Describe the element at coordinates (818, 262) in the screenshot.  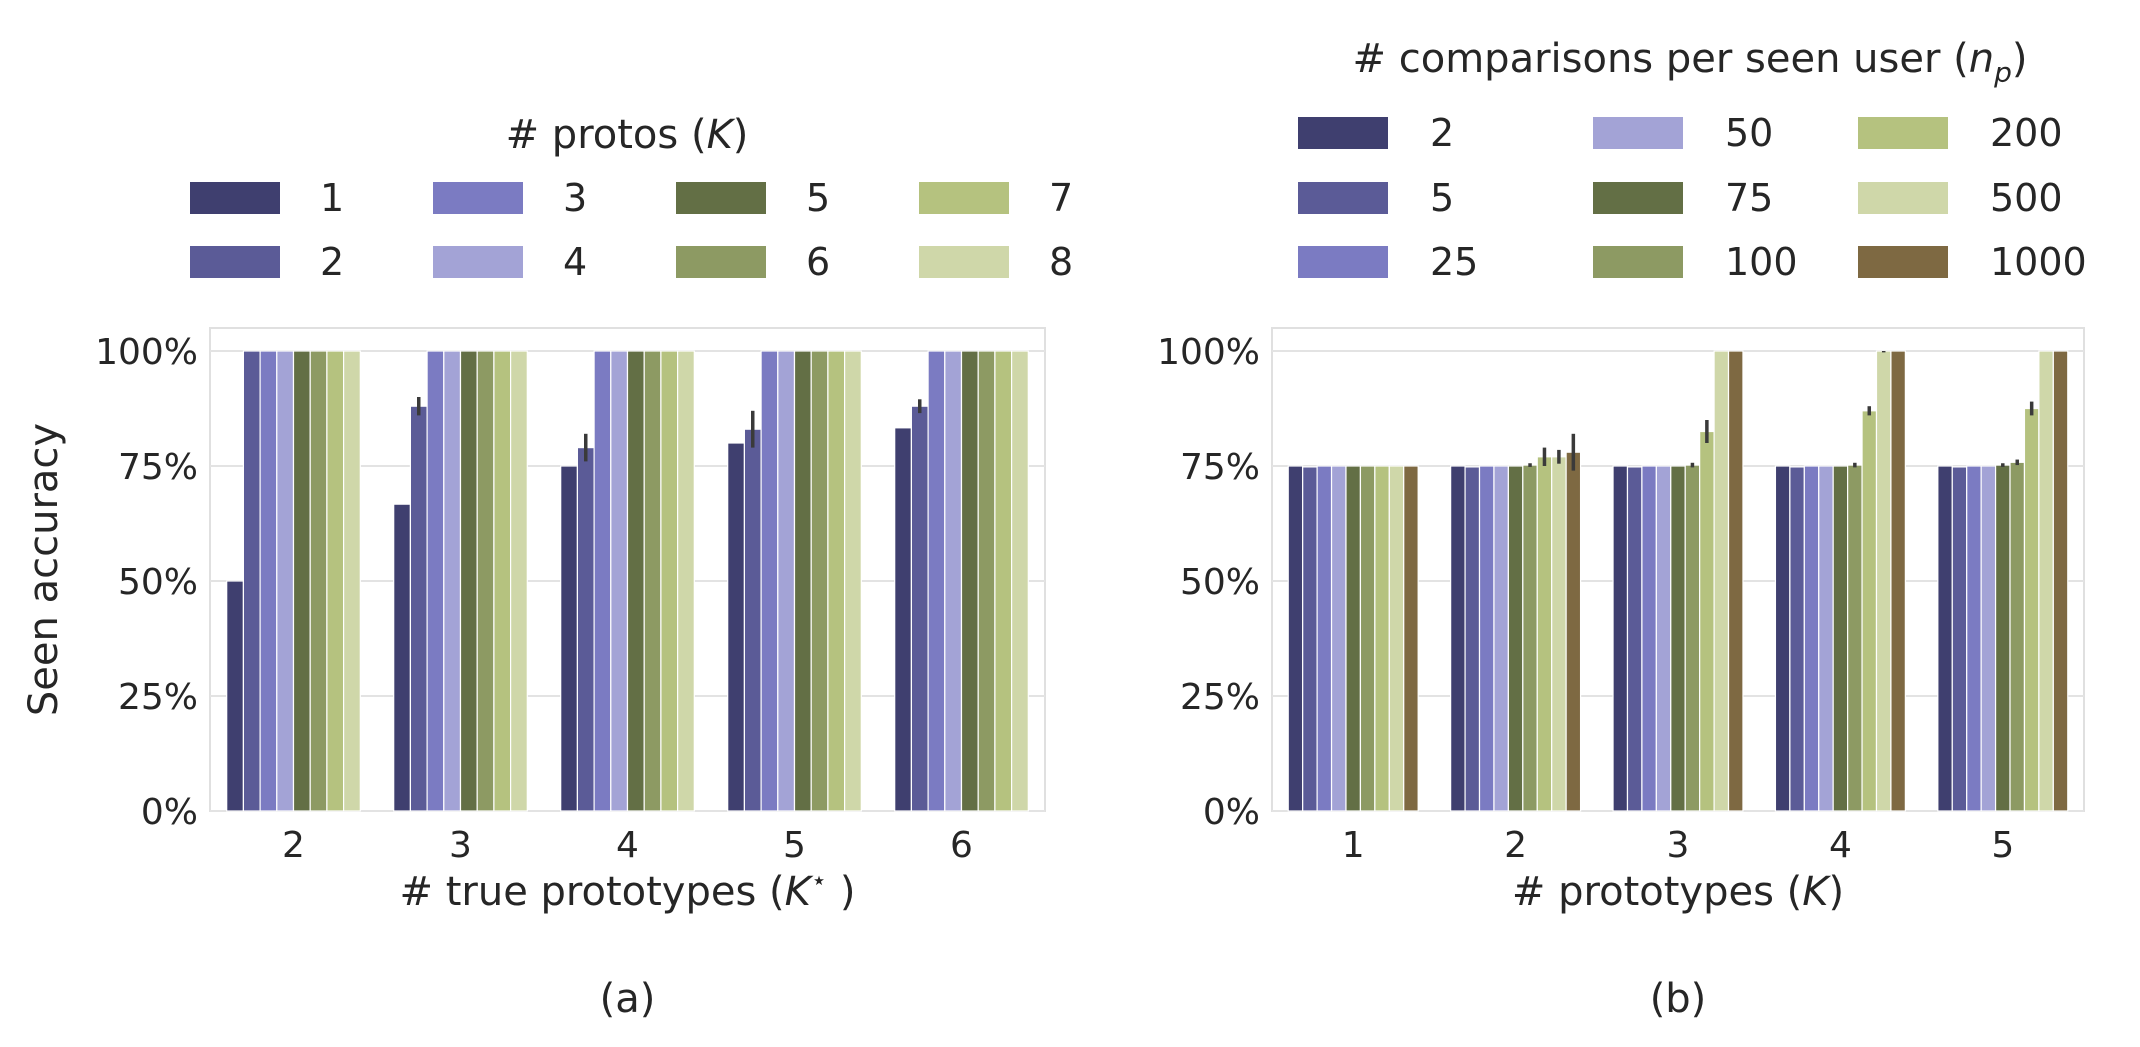
I see `legend-label-6: 6` at that location.